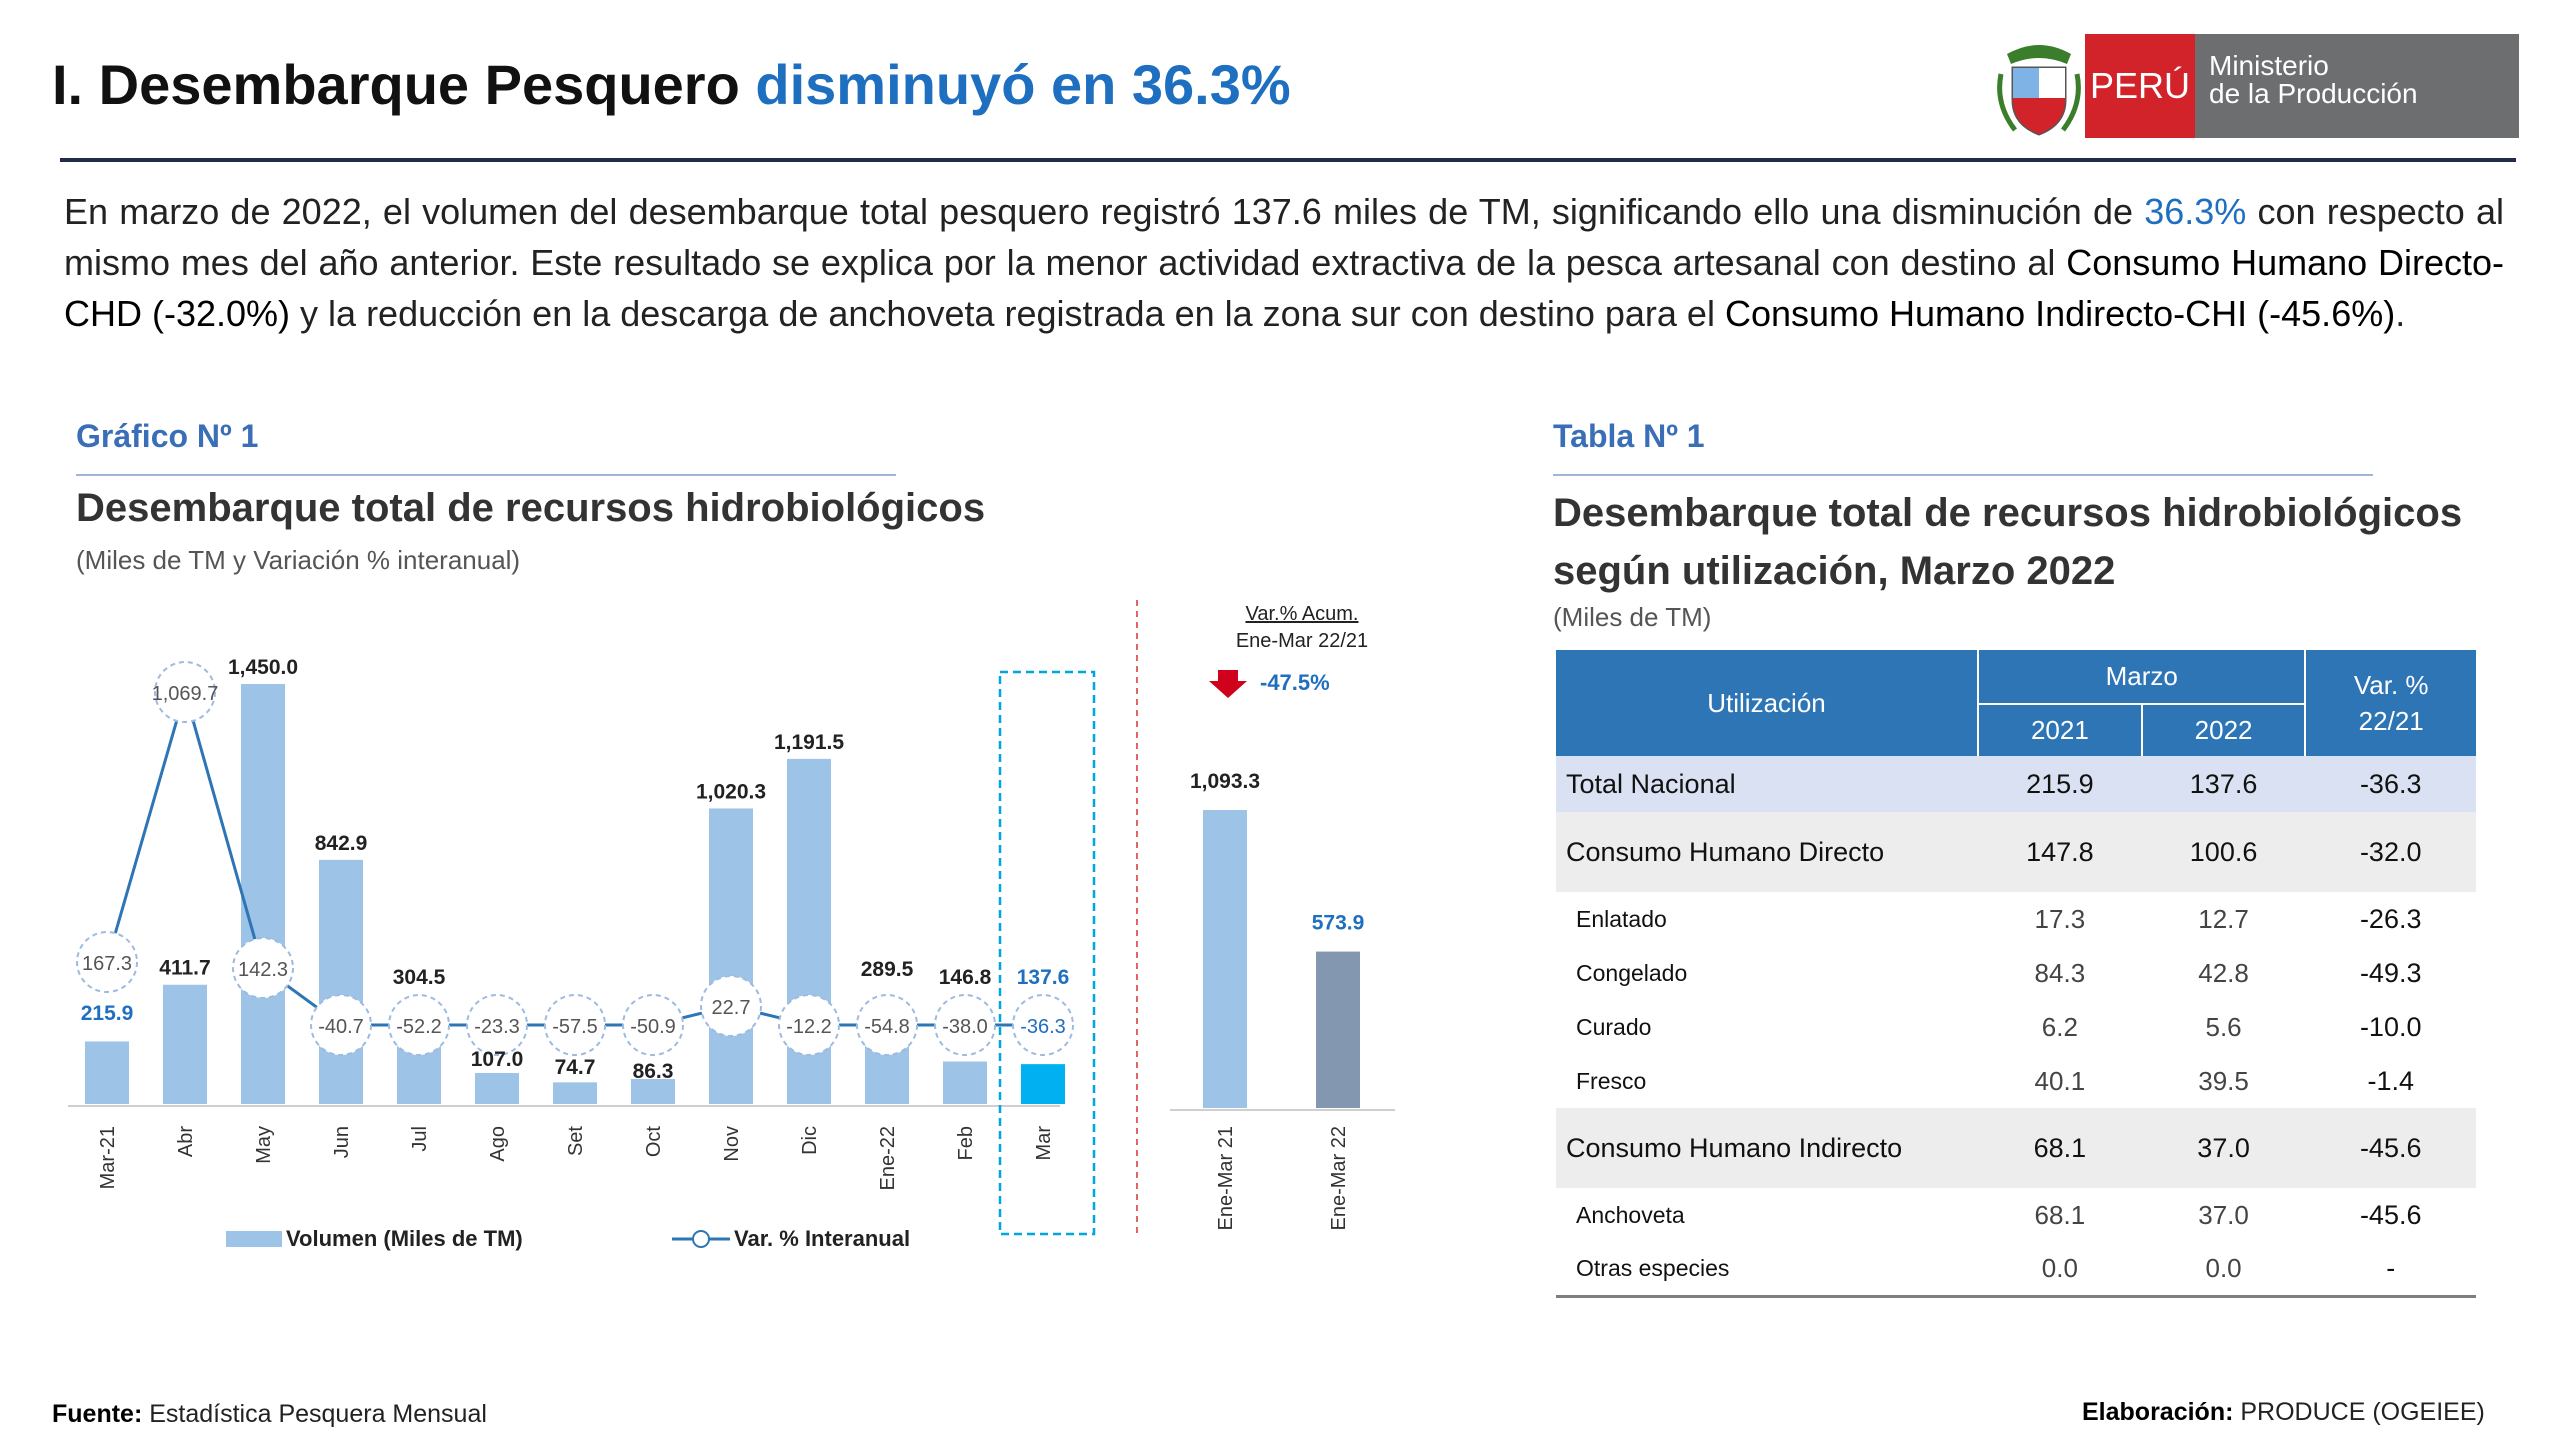  I want to click on table-cell-name: Fresco, so click(1611, 1080).